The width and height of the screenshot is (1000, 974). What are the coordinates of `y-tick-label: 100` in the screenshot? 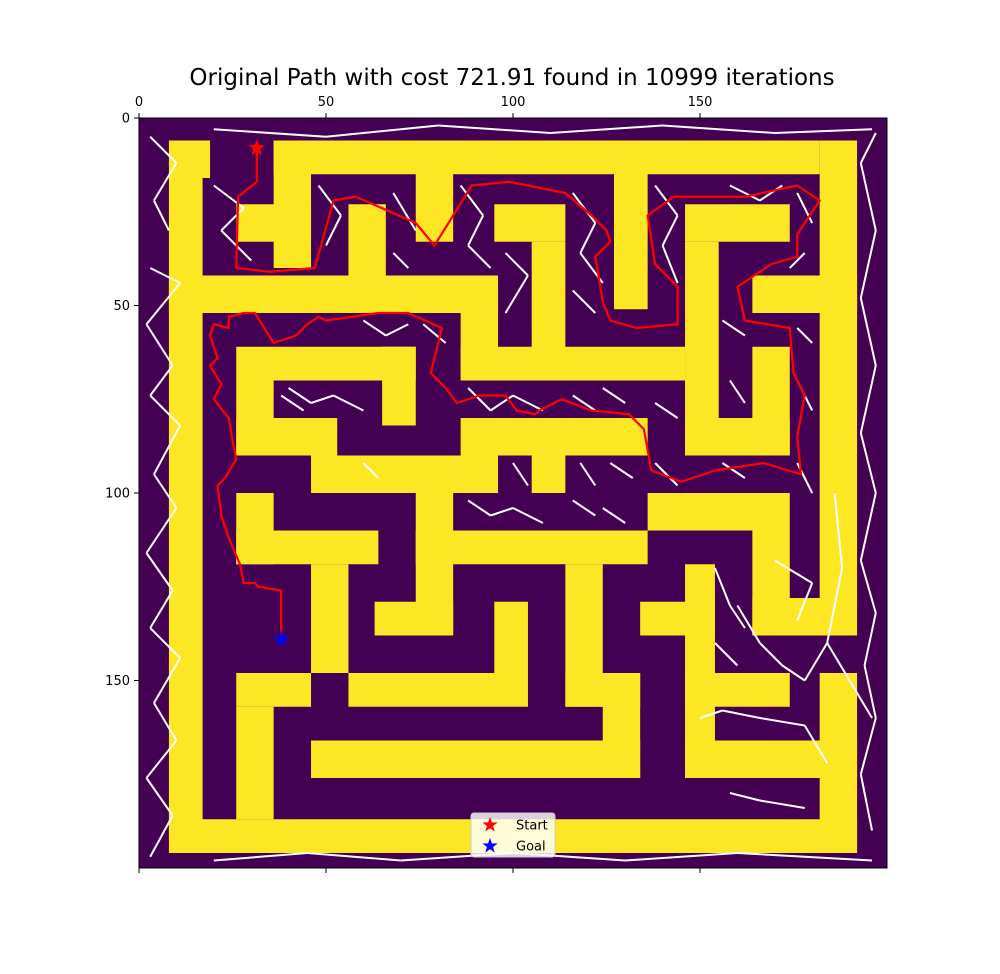 It's located at (117, 494).